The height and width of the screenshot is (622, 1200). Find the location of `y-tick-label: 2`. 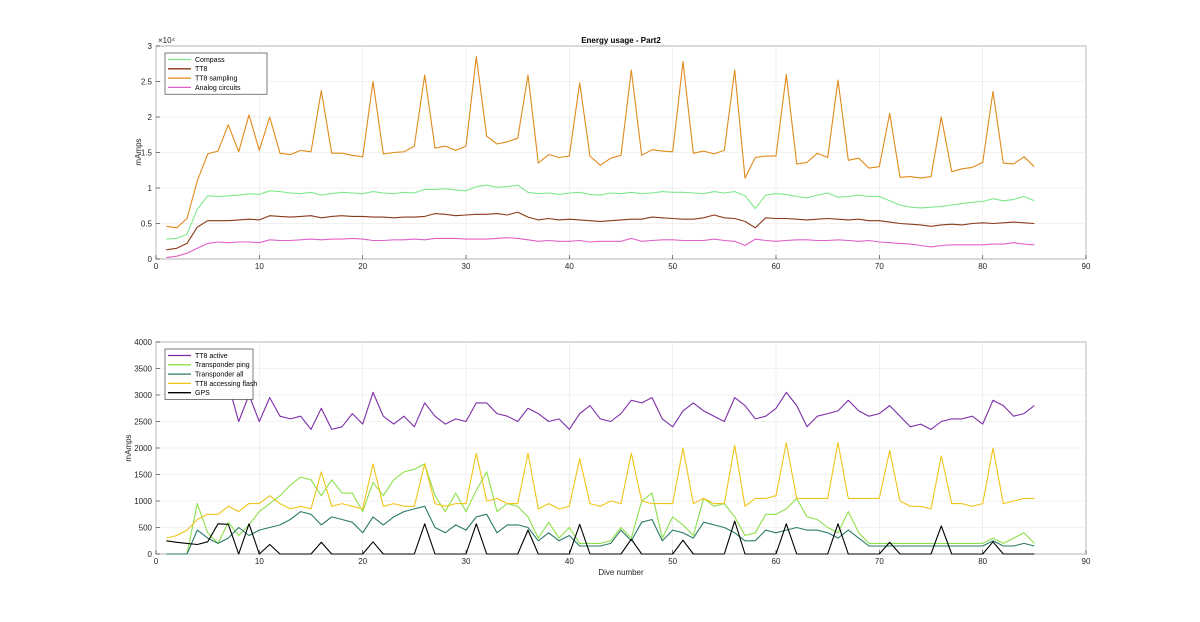

y-tick-label: 2 is located at coordinates (150, 117).